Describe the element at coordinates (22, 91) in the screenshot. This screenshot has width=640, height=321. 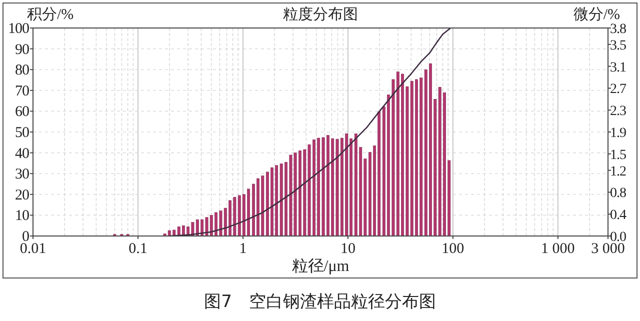
I see `y-tick-label: 70` at that location.